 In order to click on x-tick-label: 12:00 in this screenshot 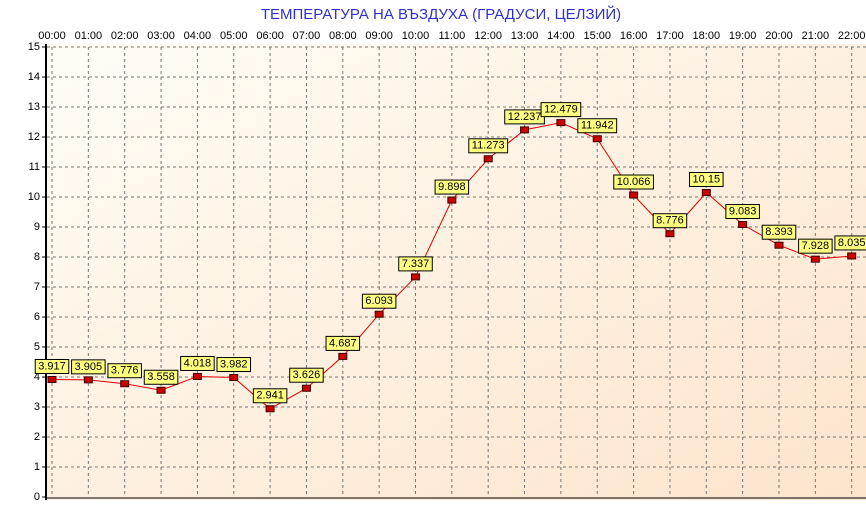, I will do `click(488, 36)`.